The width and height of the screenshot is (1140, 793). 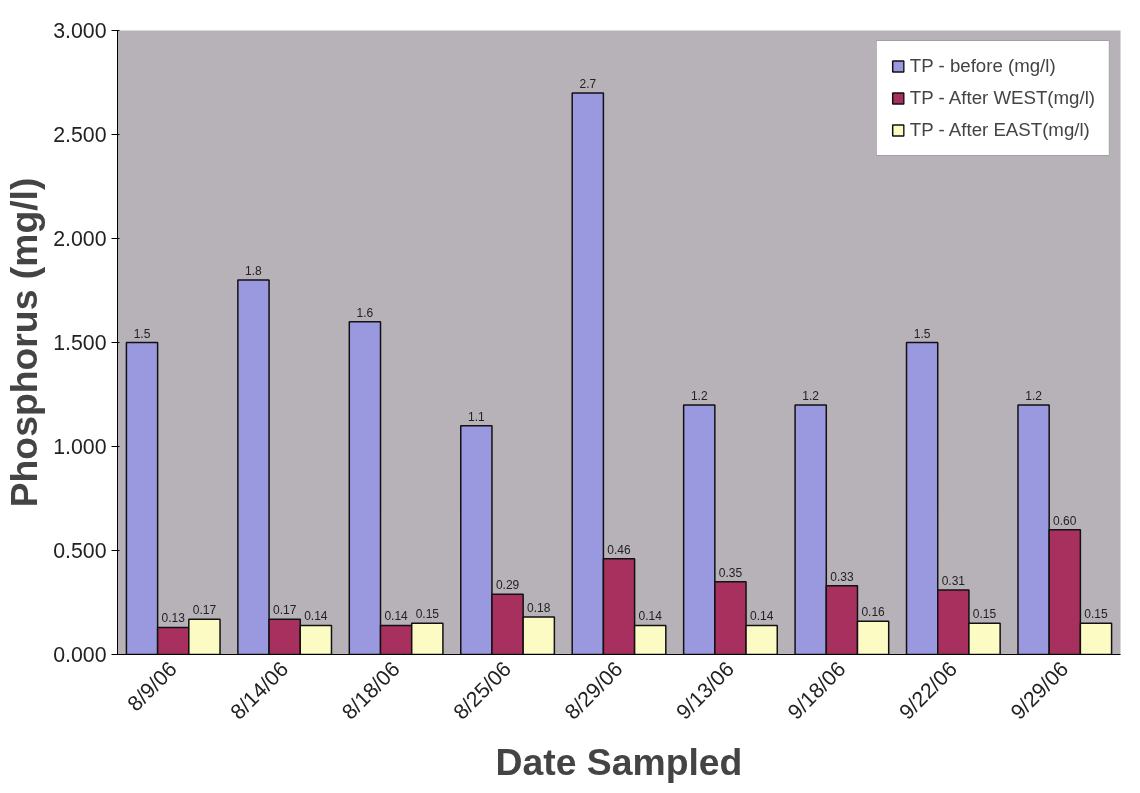 I want to click on data-label: 0.46, so click(x=619, y=549).